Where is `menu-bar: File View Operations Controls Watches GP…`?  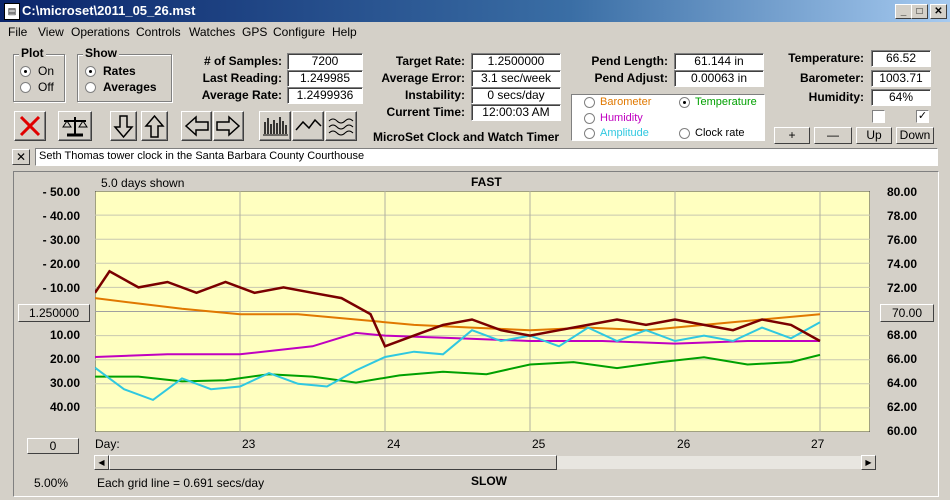 menu-bar: File View Operations Controls Watches GP… is located at coordinates (475, 31).